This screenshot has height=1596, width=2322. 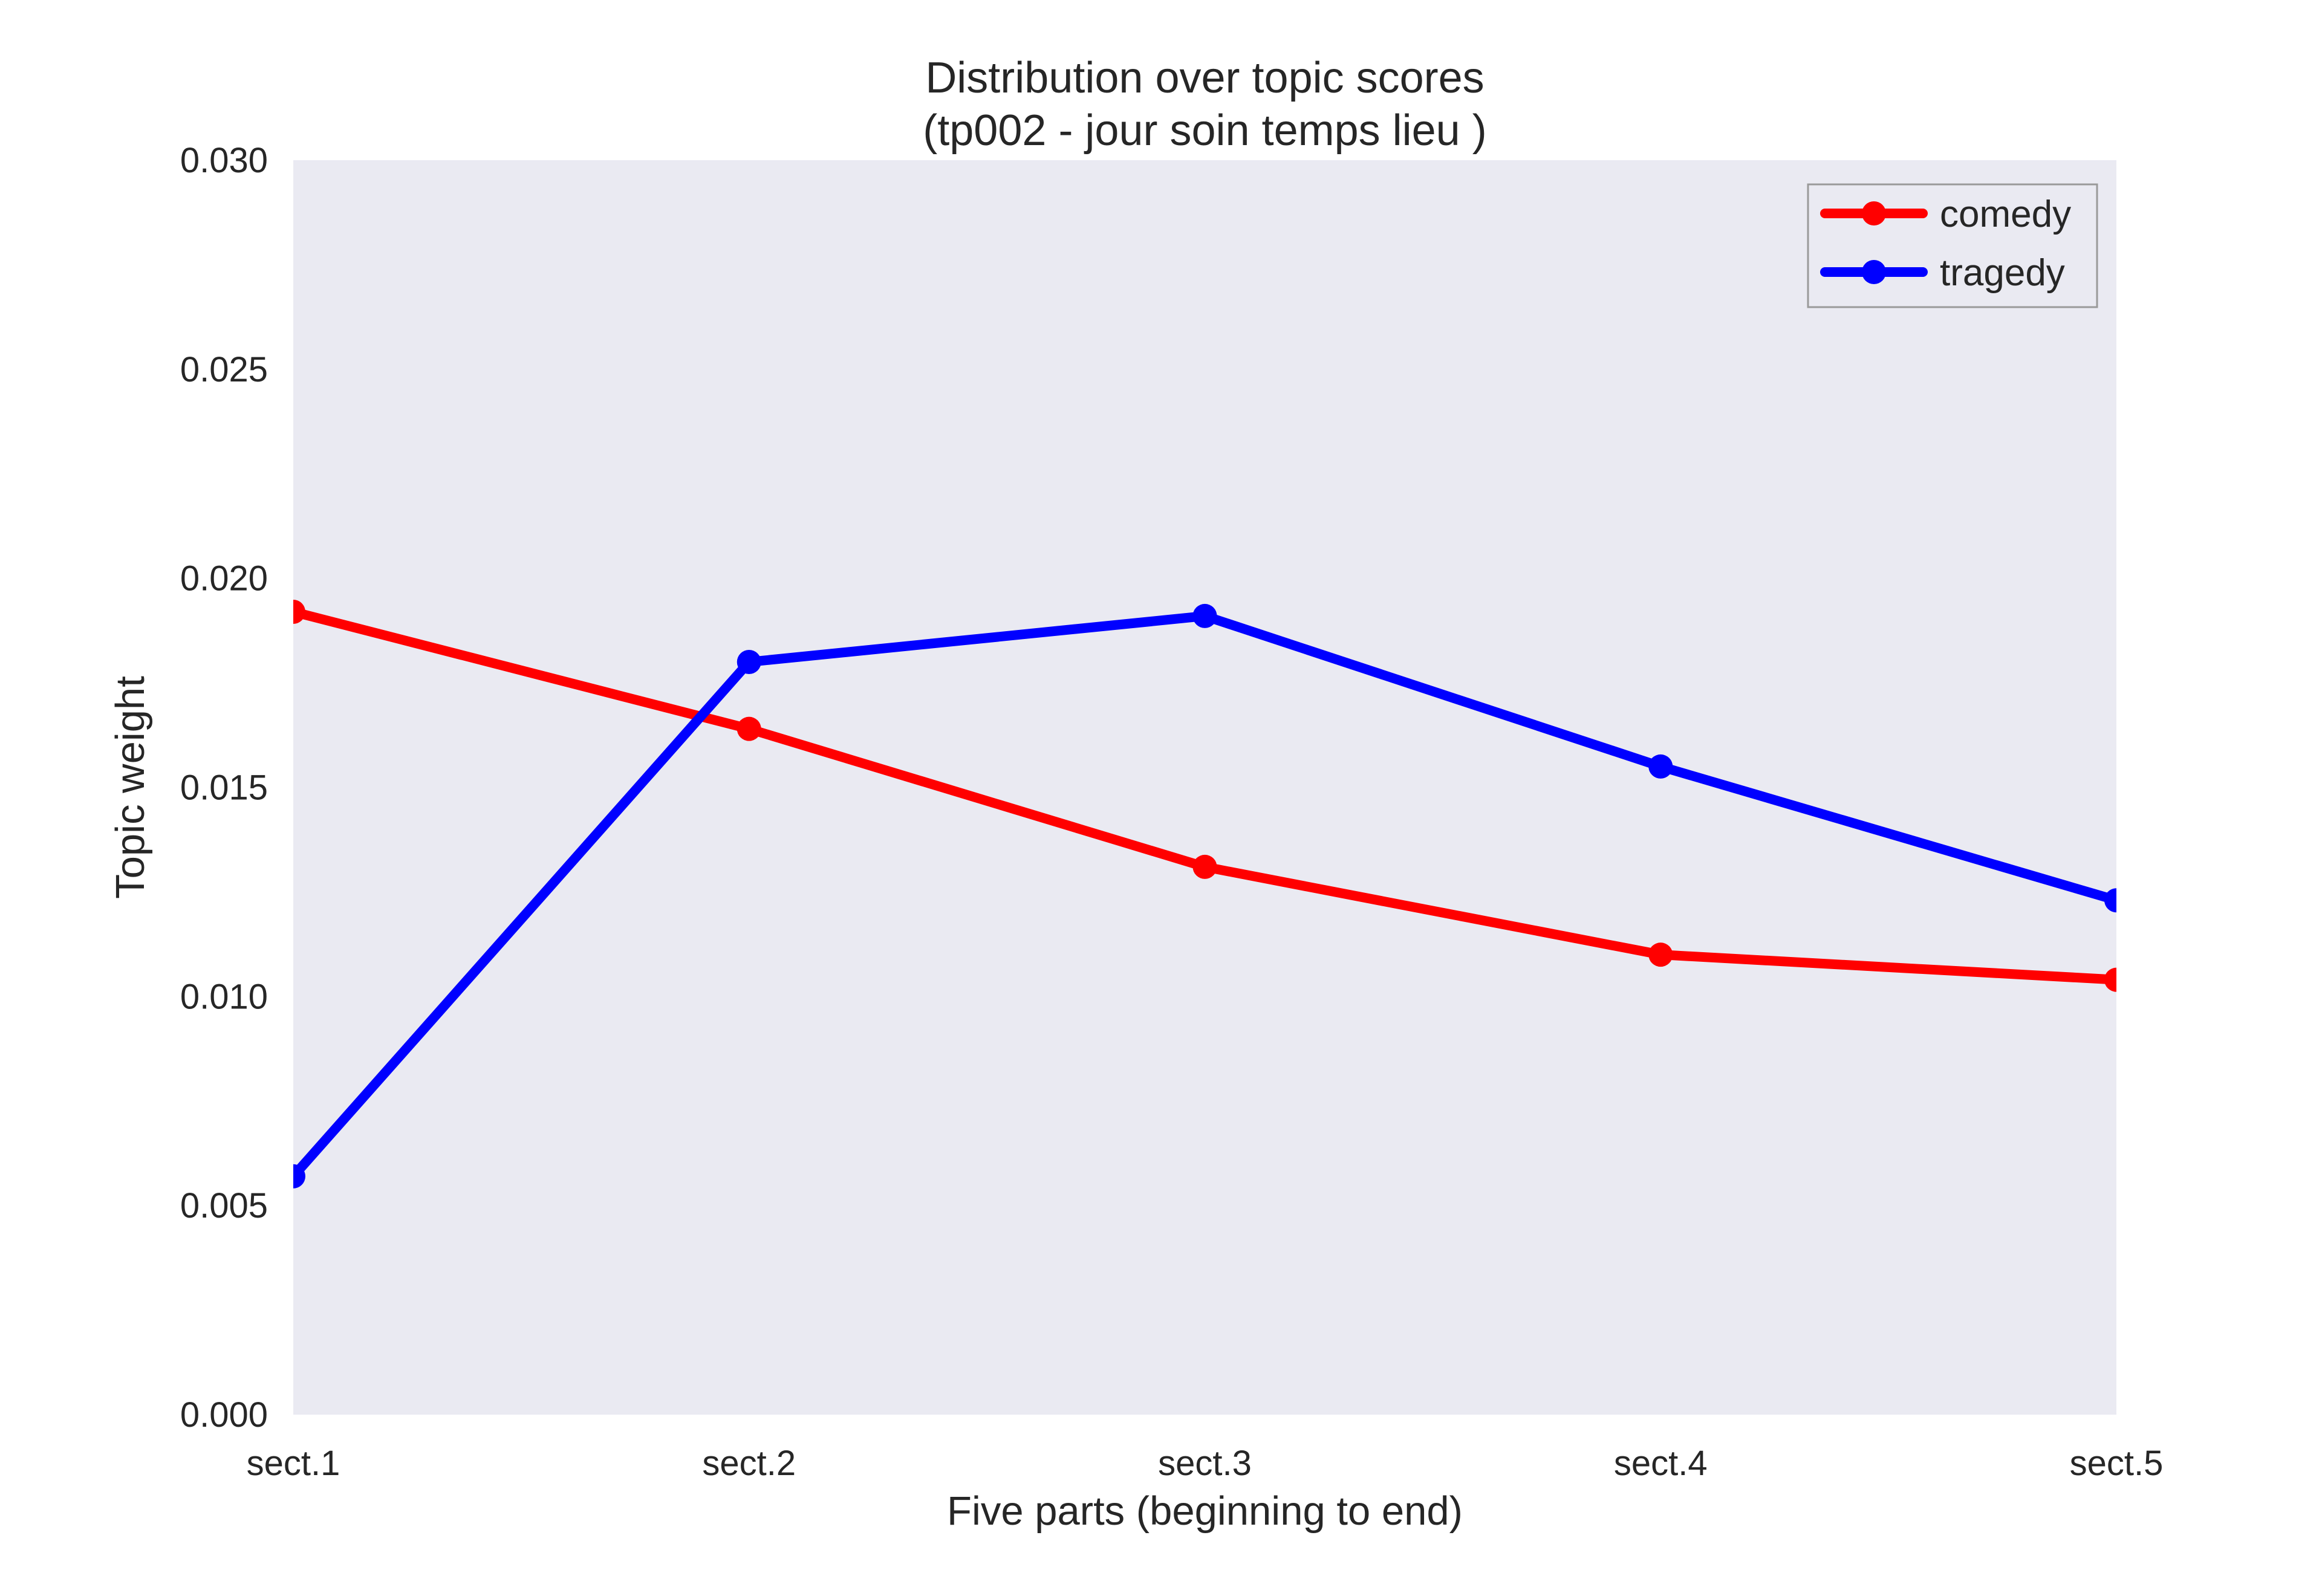 I want to click on x-tick-label: sect.3, so click(x=1205, y=1463).